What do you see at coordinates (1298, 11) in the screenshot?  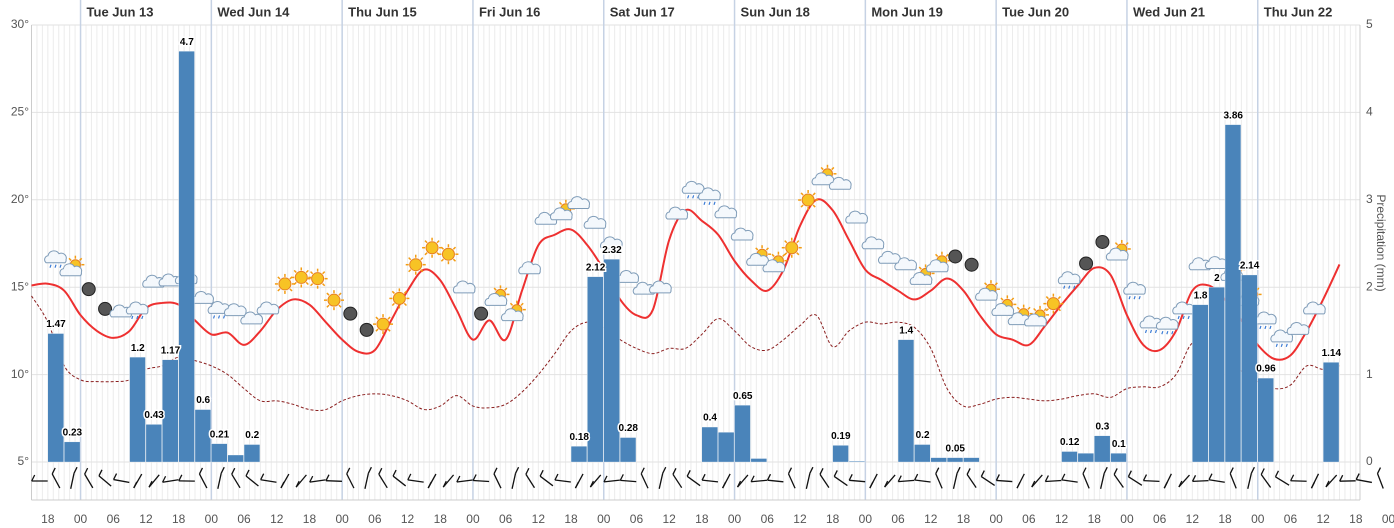 I see `day-label: Thu Jun 22` at bounding box center [1298, 11].